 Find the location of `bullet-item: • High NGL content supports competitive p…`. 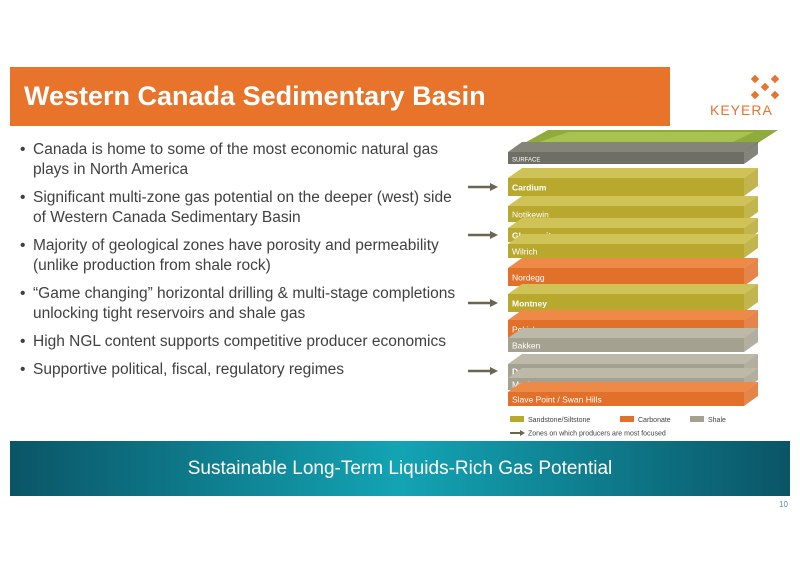

bullet-item: • High NGL content supports competitive p… is located at coordinates (233, 341).